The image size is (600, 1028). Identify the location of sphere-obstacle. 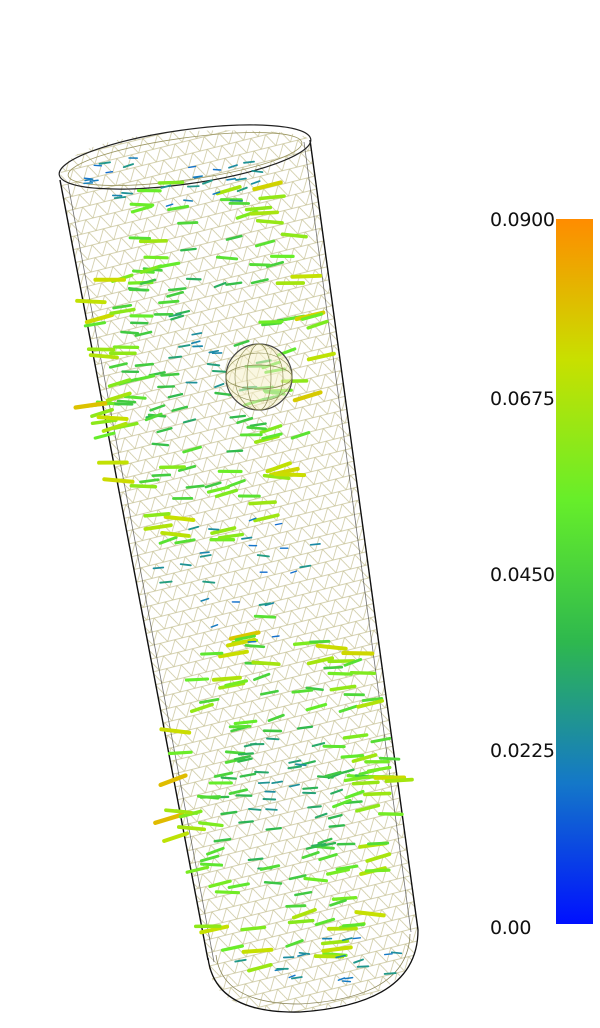
(259, 377).